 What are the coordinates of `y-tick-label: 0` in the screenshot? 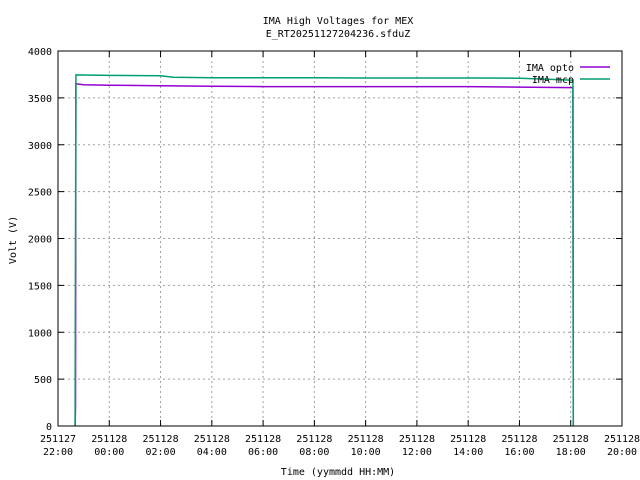 It's located at (49, 427).